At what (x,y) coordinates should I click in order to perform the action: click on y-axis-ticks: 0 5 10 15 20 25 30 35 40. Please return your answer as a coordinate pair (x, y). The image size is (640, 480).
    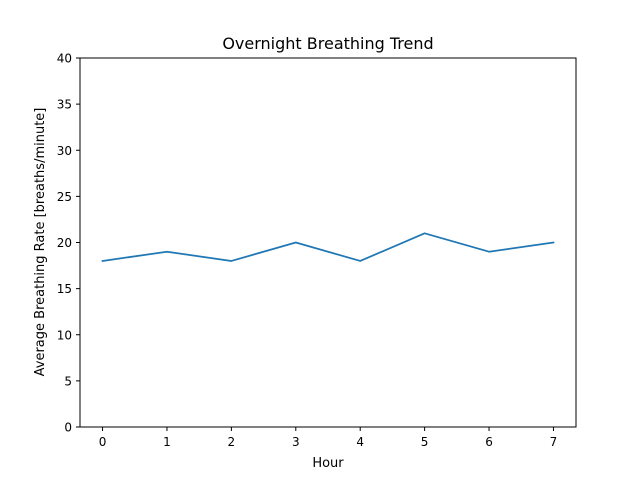
    Looking at the image, I should click on (68, 243).